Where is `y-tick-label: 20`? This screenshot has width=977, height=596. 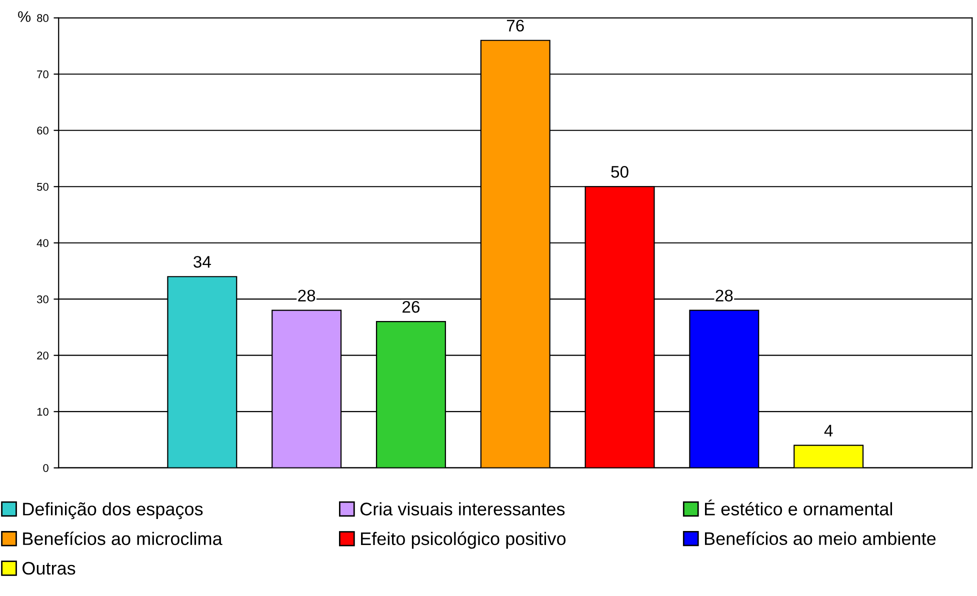 y-tick-label: 20 is located at coordinates (42, 356).